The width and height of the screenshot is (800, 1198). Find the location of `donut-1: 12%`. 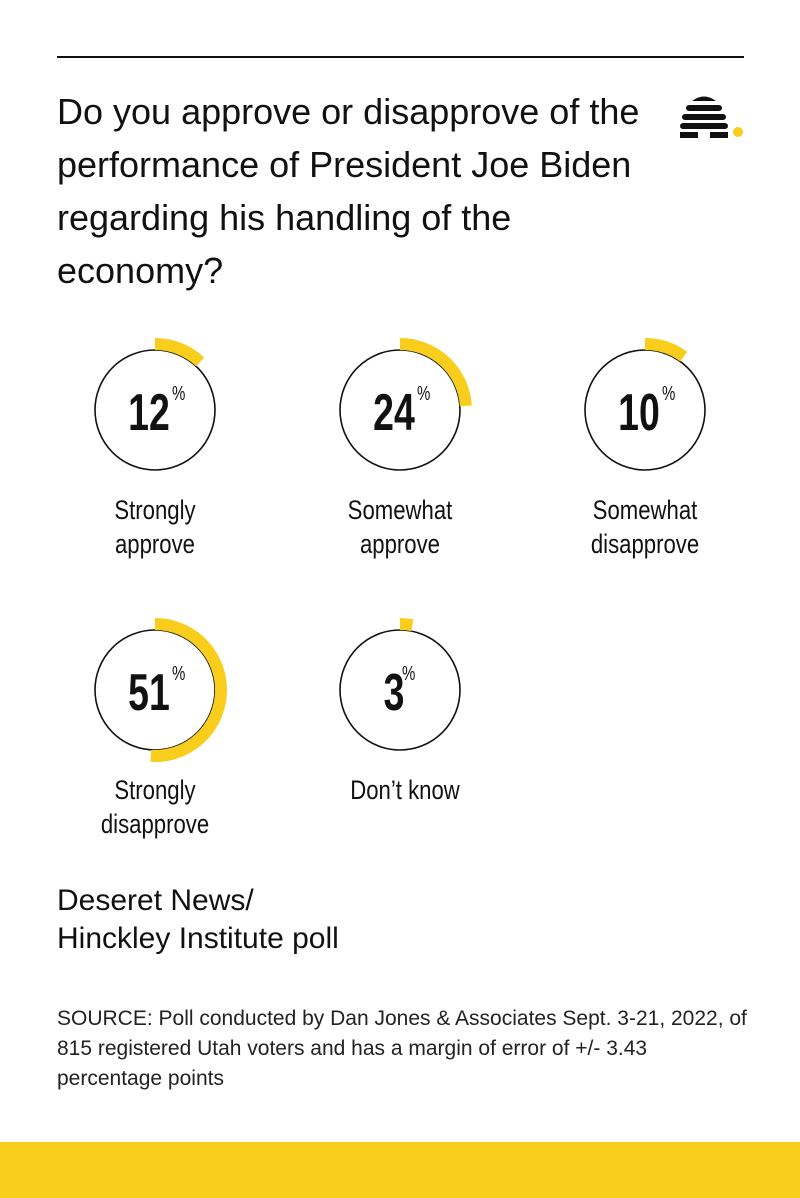

donut-1: 12% is located at coordinates (155, 404).